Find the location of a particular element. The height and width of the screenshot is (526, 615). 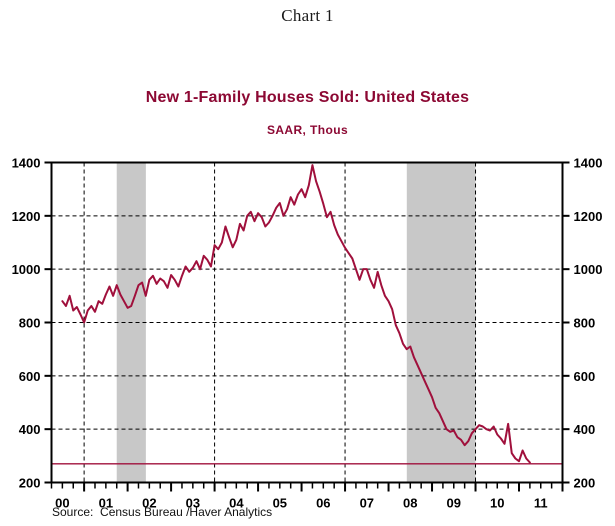

source-note: Source: Census Bureau /Haver Analytics is located at coordinates (162, 512).